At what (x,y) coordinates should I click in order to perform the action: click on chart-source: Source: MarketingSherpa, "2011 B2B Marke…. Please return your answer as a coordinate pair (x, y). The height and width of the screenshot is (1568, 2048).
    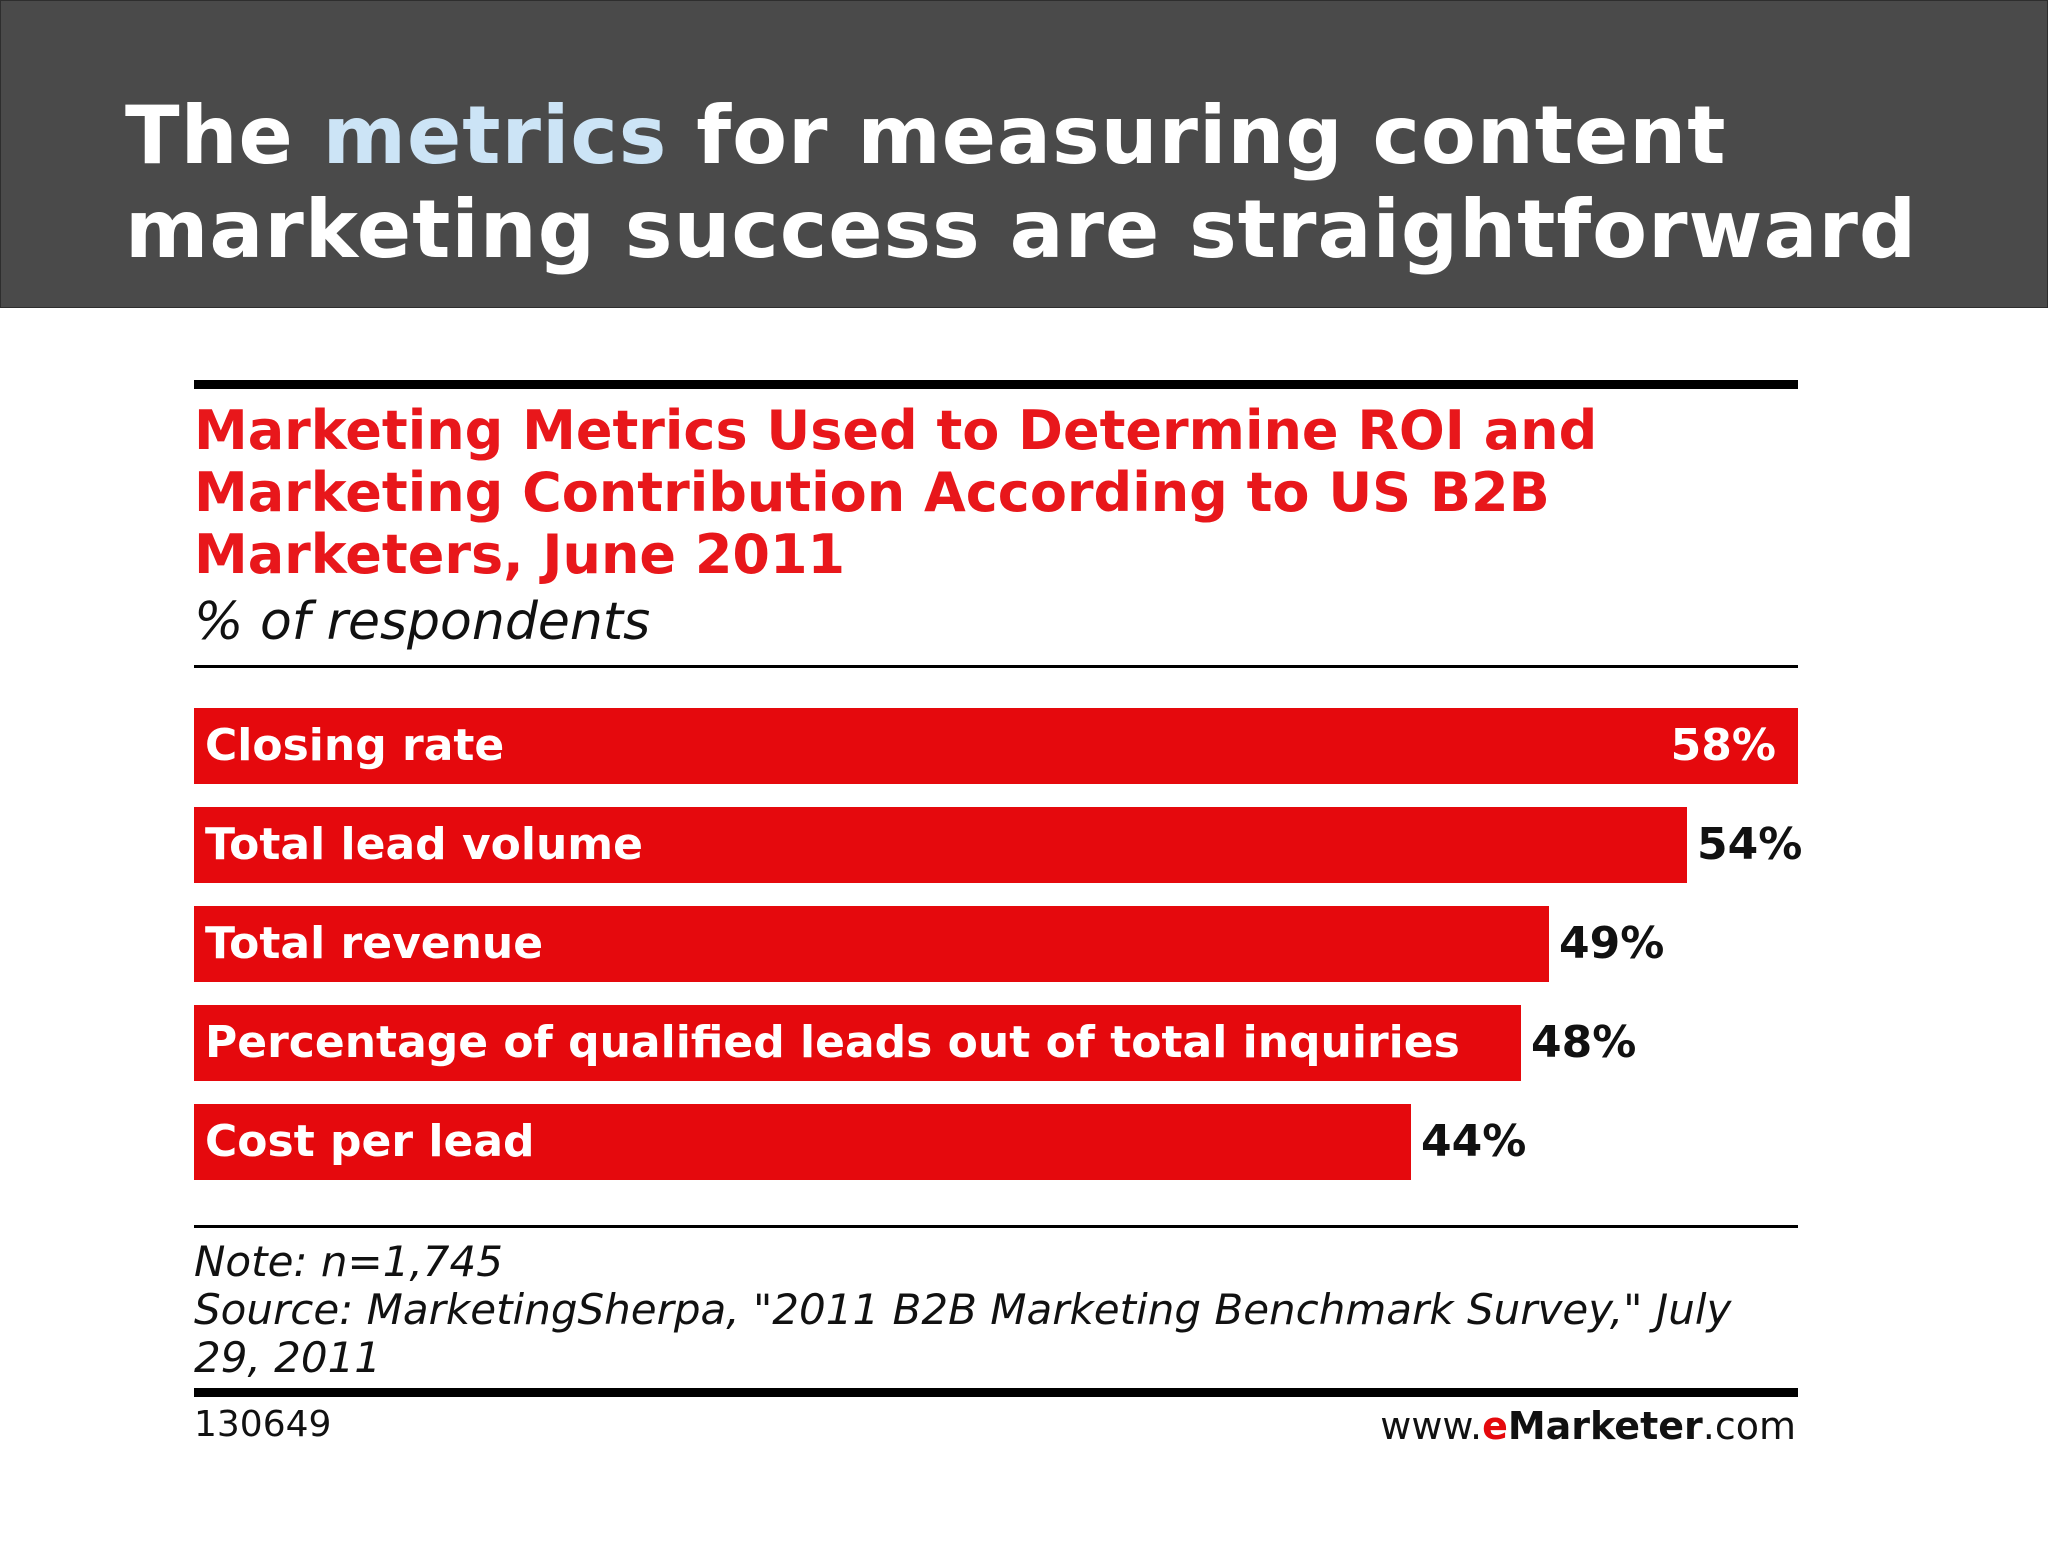
    Looking at the image, I should click on (994, 1334).